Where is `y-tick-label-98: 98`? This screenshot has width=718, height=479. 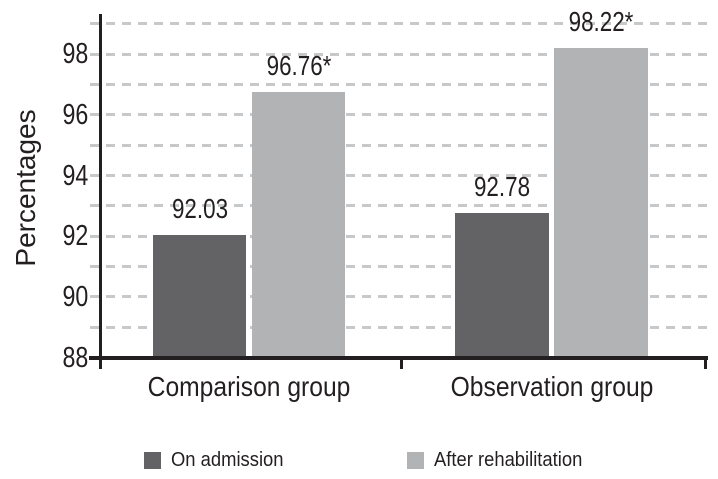
y-tick-label-98: 98 is located at coordinates (75, 54).